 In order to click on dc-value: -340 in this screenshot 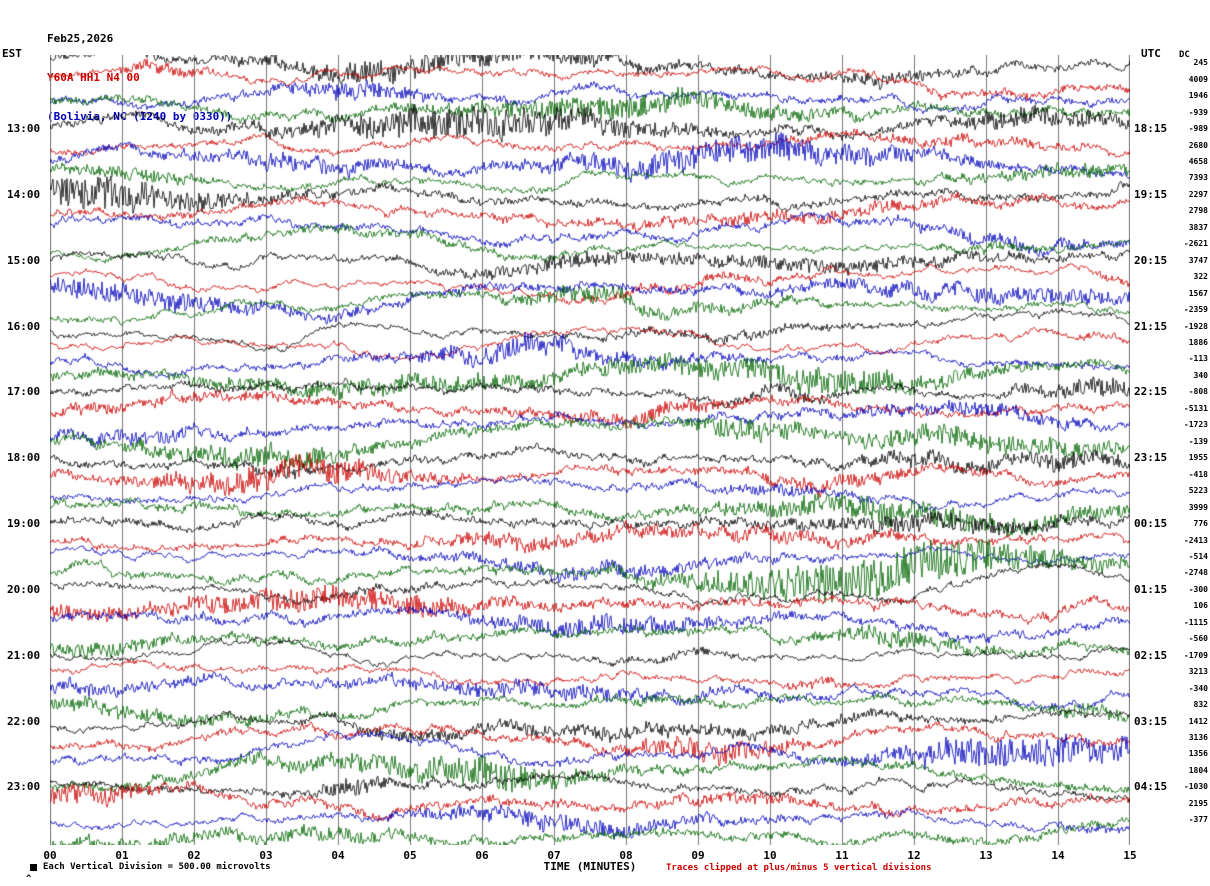, I will do `click(1198, 688)`.